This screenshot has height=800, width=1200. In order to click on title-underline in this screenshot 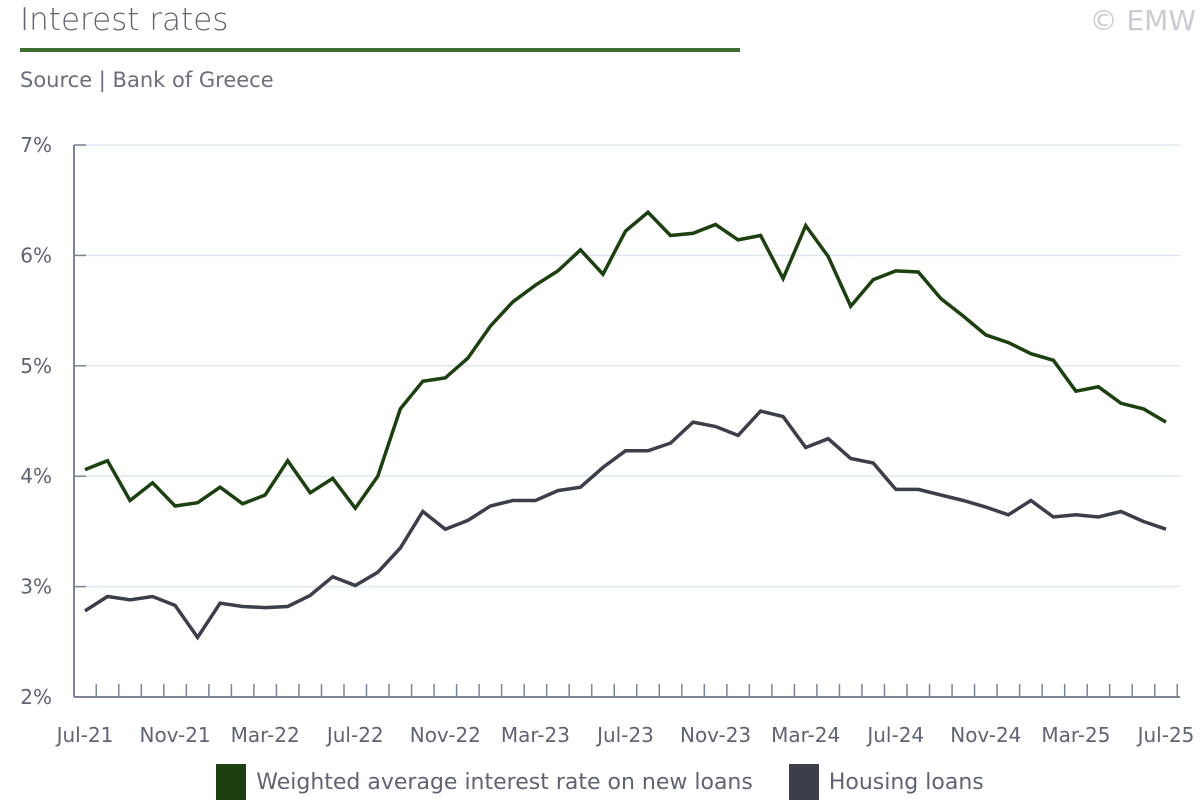, I will do `click(380, 50)`.